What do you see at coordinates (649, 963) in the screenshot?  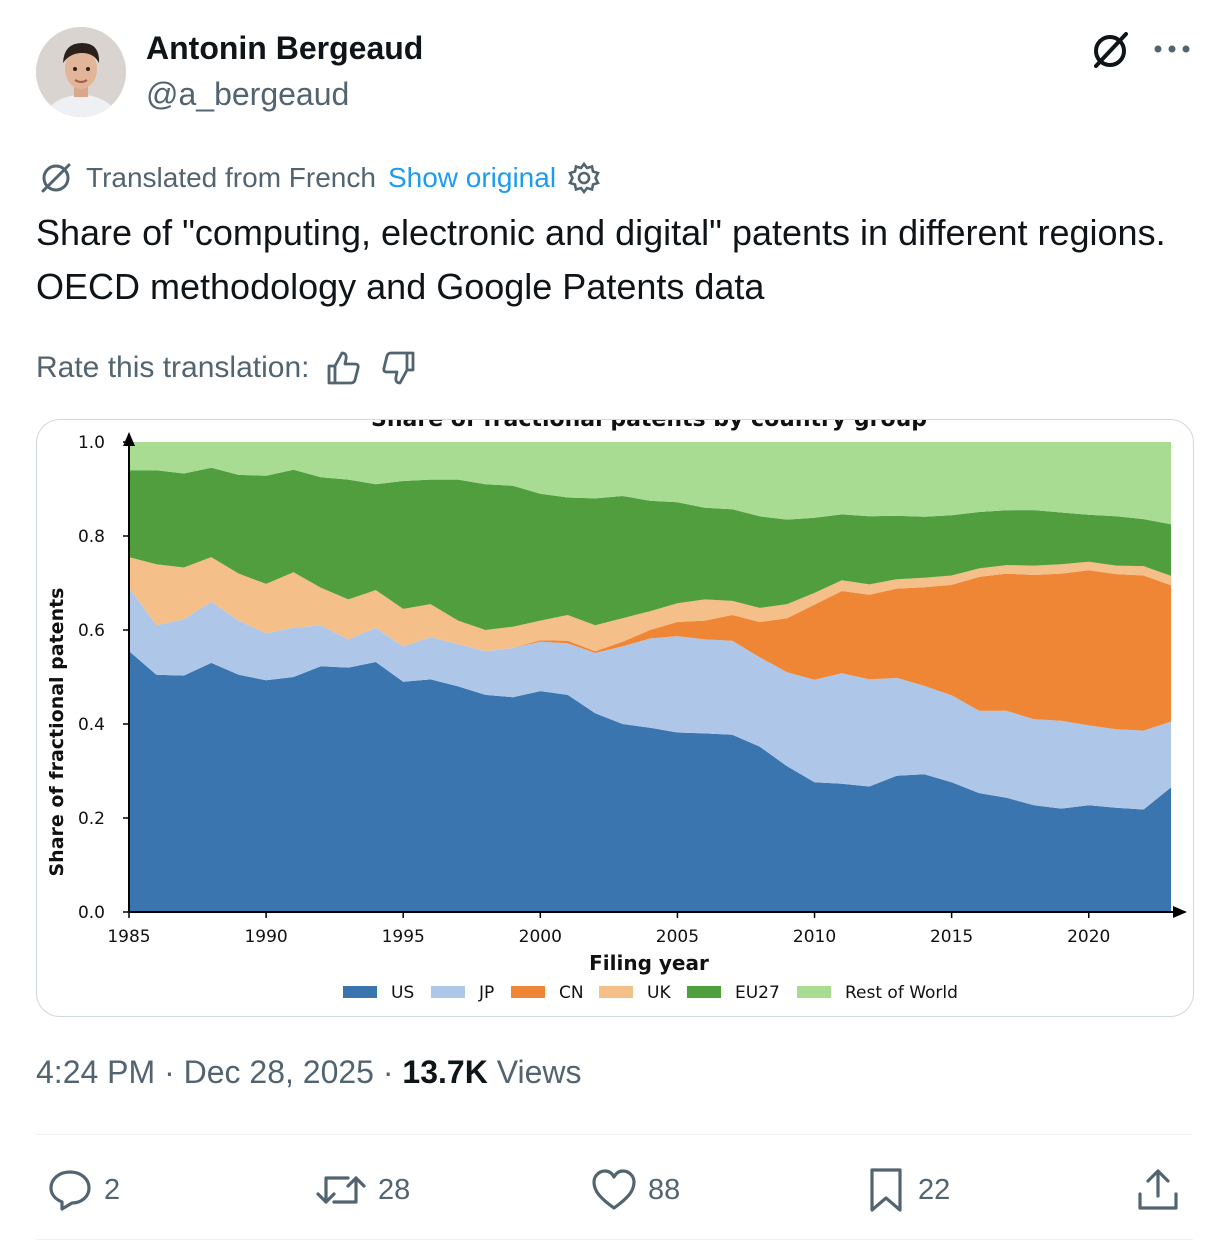 I see `x-axis-label: Filing year` at bounding box center [649, 963].